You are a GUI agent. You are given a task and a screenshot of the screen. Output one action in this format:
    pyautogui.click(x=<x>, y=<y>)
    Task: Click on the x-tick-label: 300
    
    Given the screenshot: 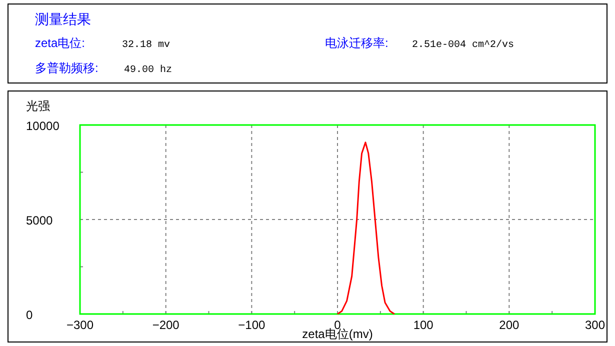 What is the action you would take?
    pyautogui.click(x=595, y=325)
    